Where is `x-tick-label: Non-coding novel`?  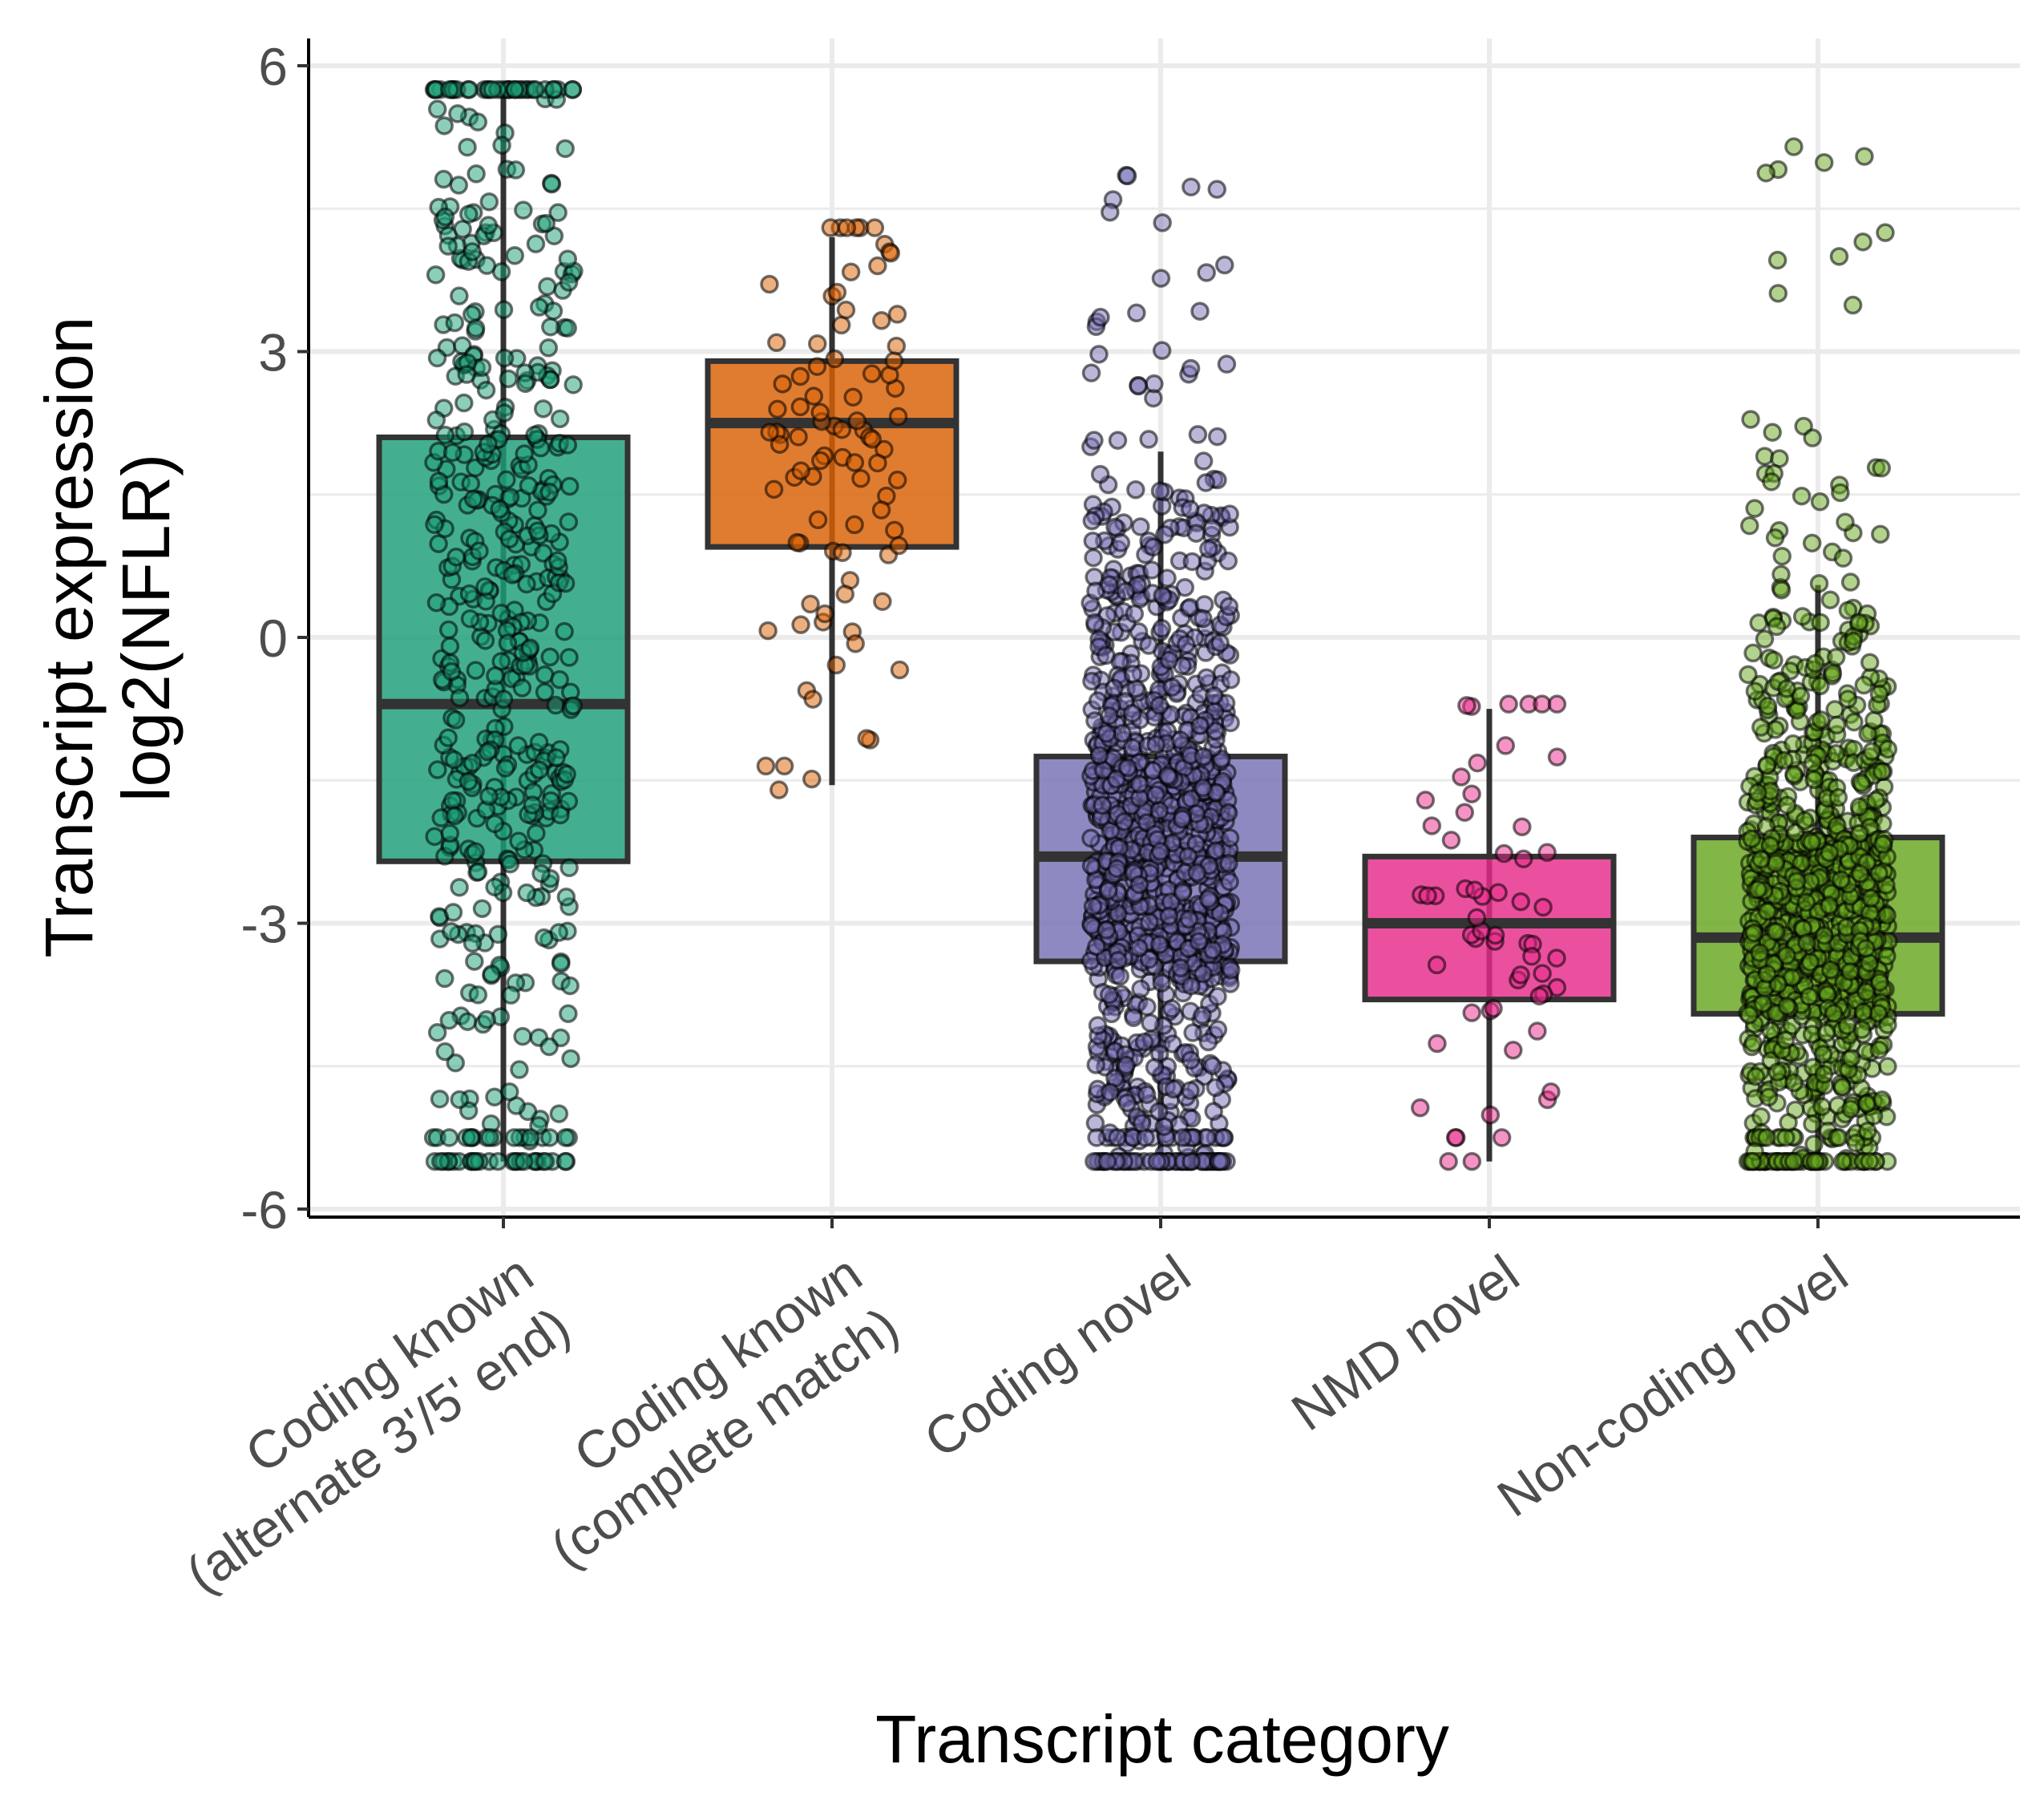
x-tick-label: Non-coding novel is located at coordinates (1672, 1386).